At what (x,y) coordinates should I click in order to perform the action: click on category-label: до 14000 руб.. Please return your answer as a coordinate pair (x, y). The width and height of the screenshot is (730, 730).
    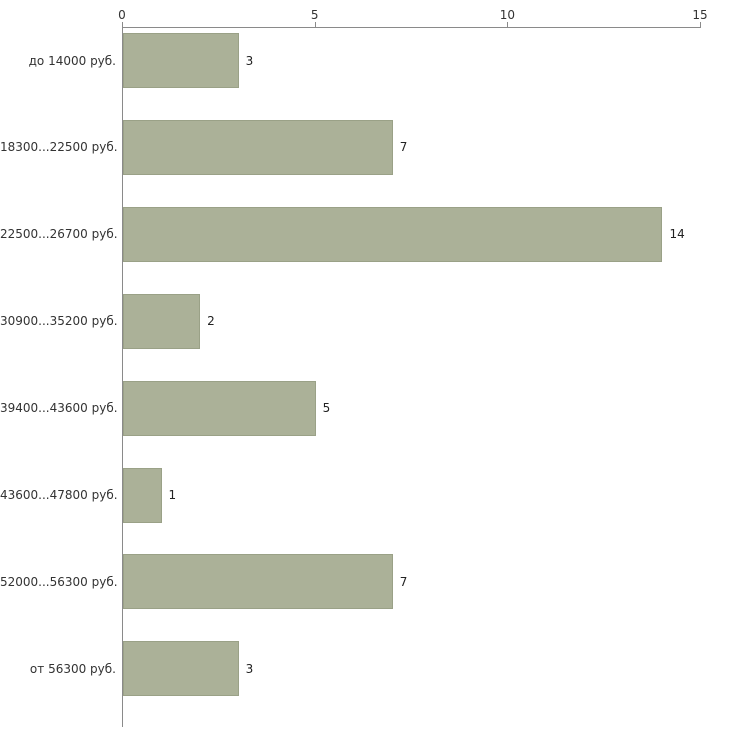
    Looking at the image, I should click on (72, 60).